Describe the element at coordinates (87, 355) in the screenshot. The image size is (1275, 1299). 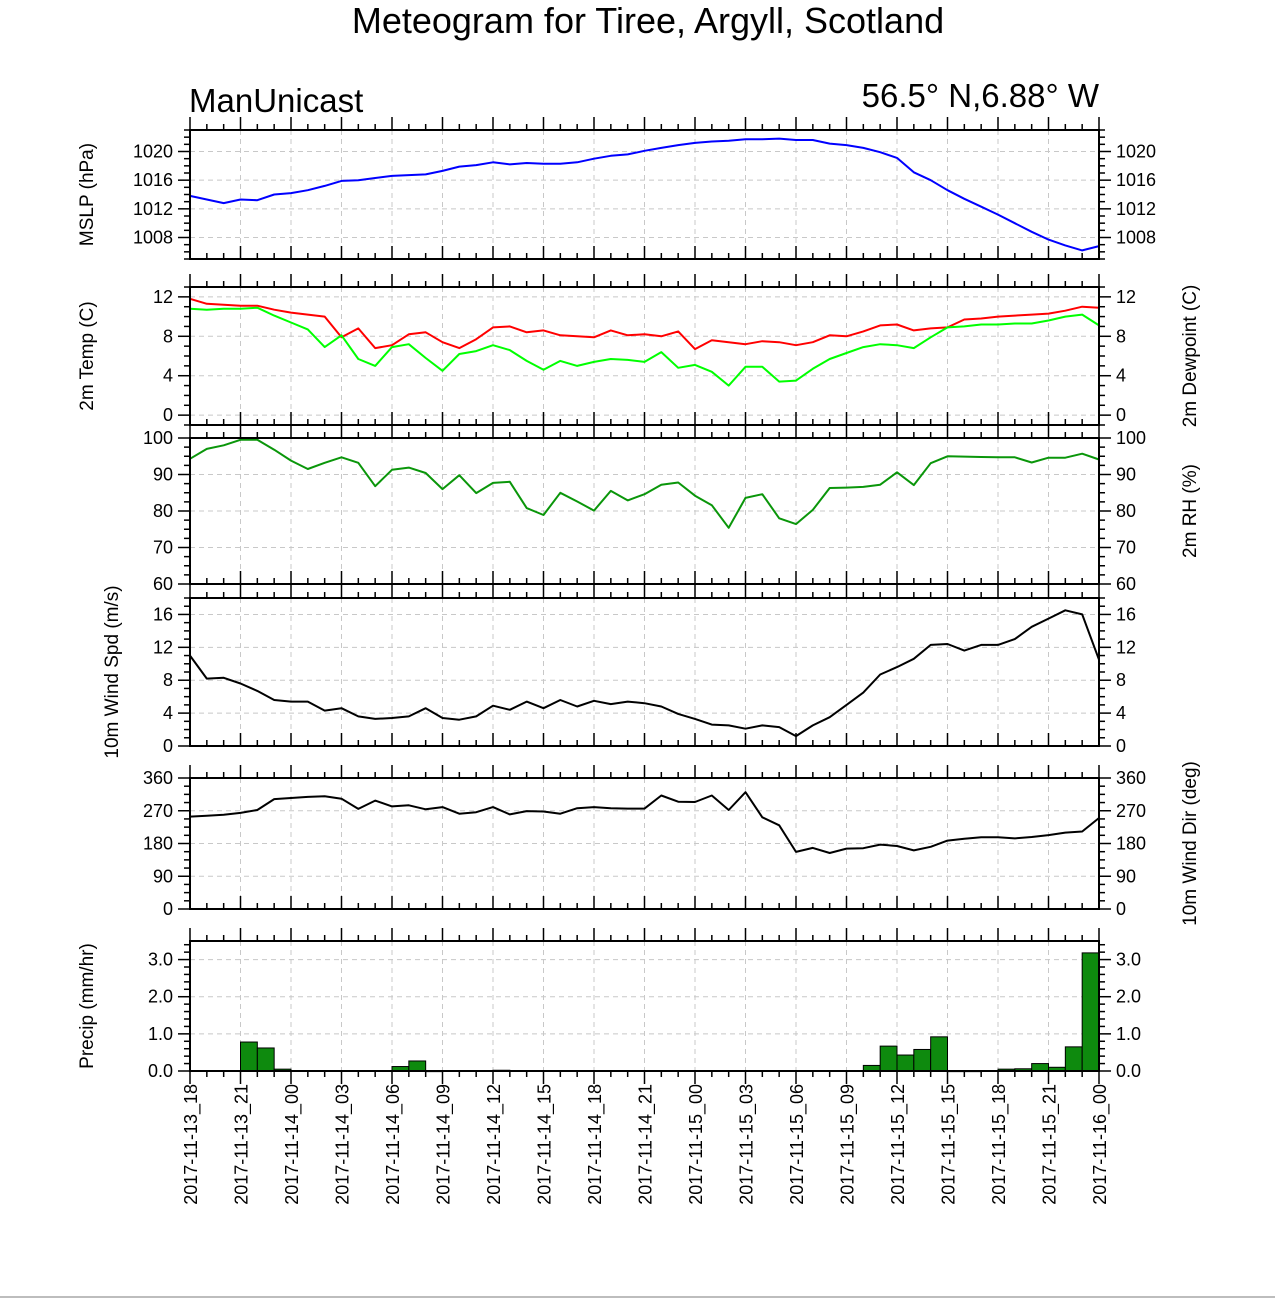
I see `y-axis-label-left: 2m Temp (C)` at that location.